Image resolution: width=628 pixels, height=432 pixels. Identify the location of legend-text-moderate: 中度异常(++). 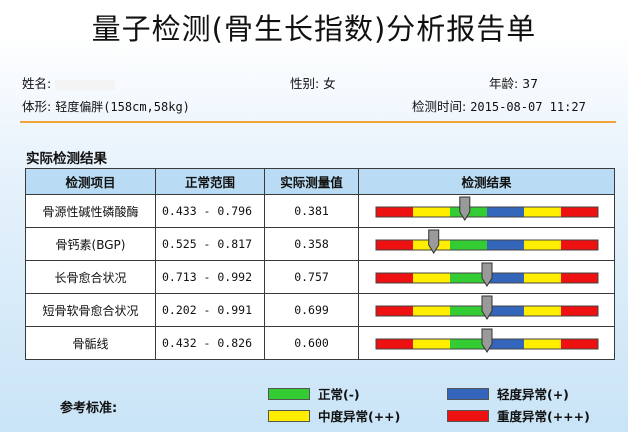
(359, 416).